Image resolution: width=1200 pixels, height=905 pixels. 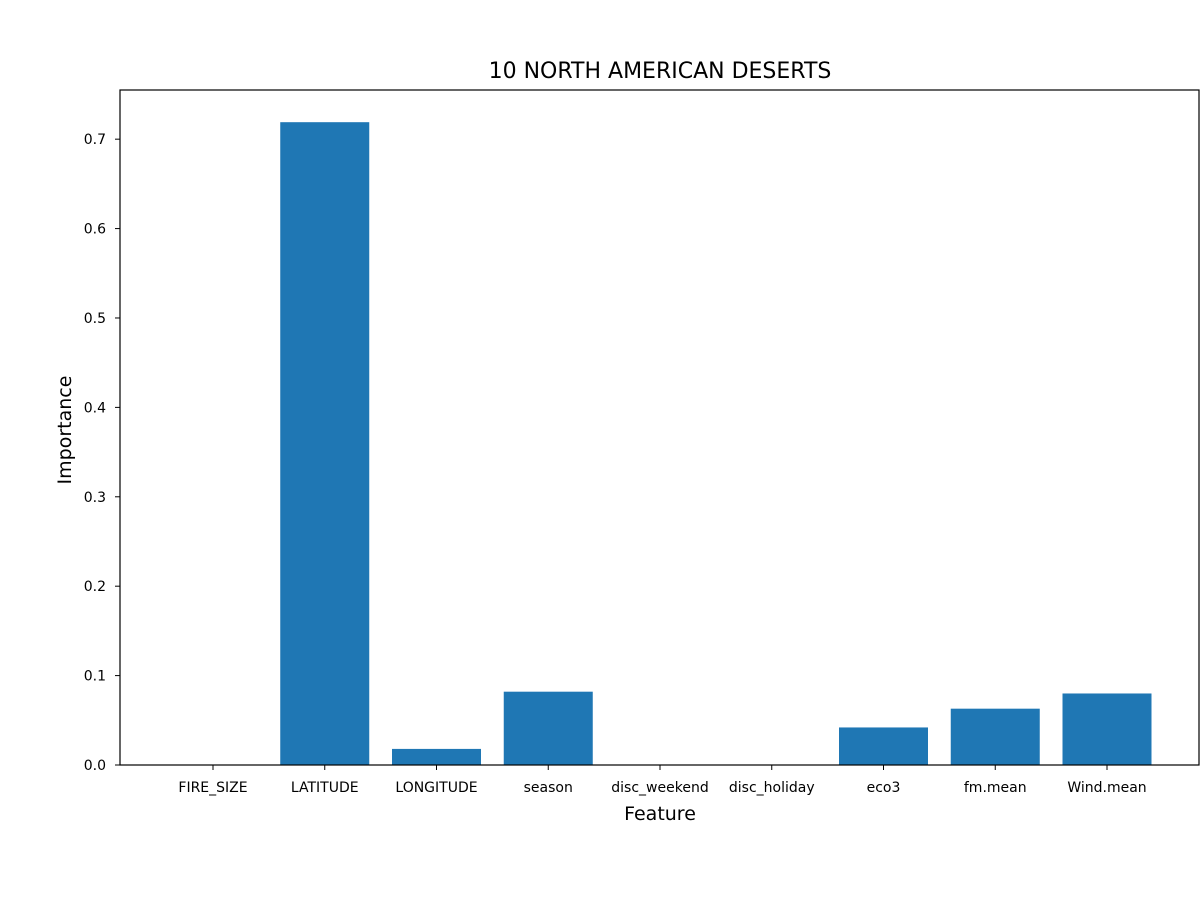 What do you see at coordinates (95, 587) in the screenshot?
I see `y-tick-label: 0.2` at bounding box center [95, 587].